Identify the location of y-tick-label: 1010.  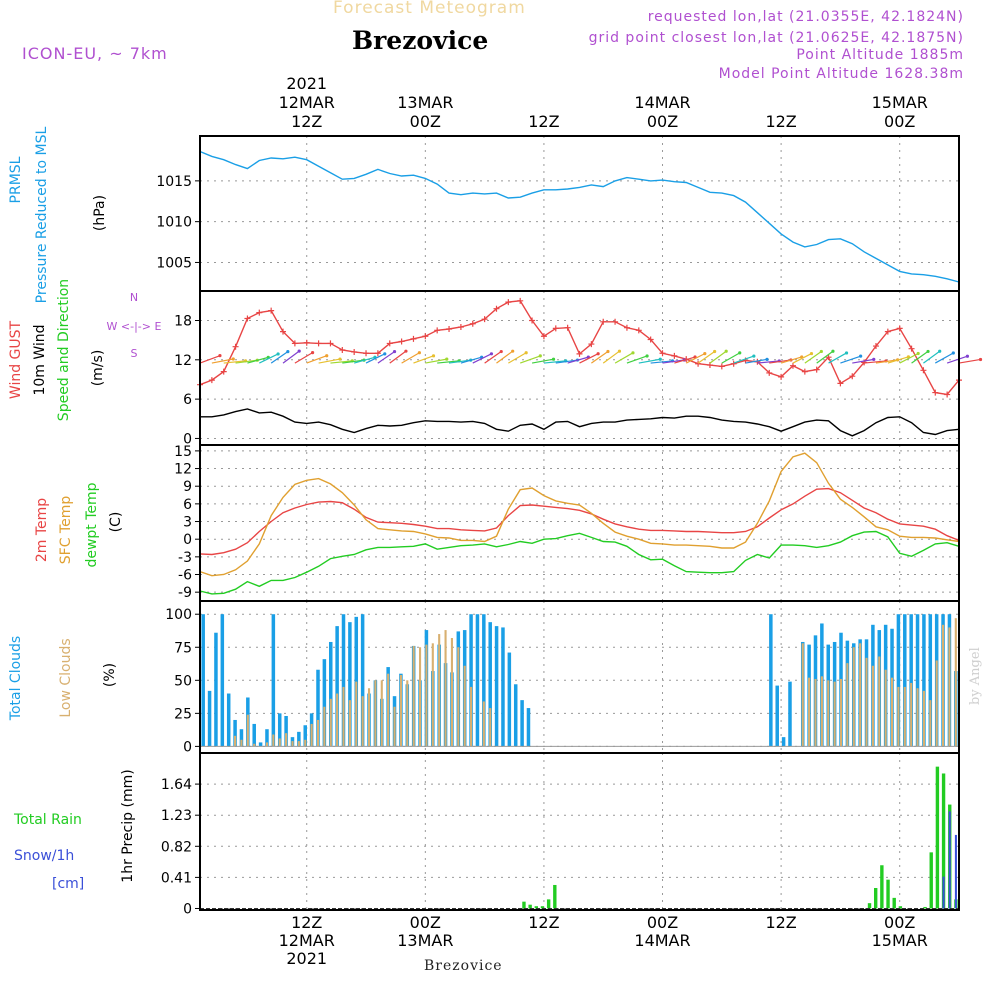
(174, 223).